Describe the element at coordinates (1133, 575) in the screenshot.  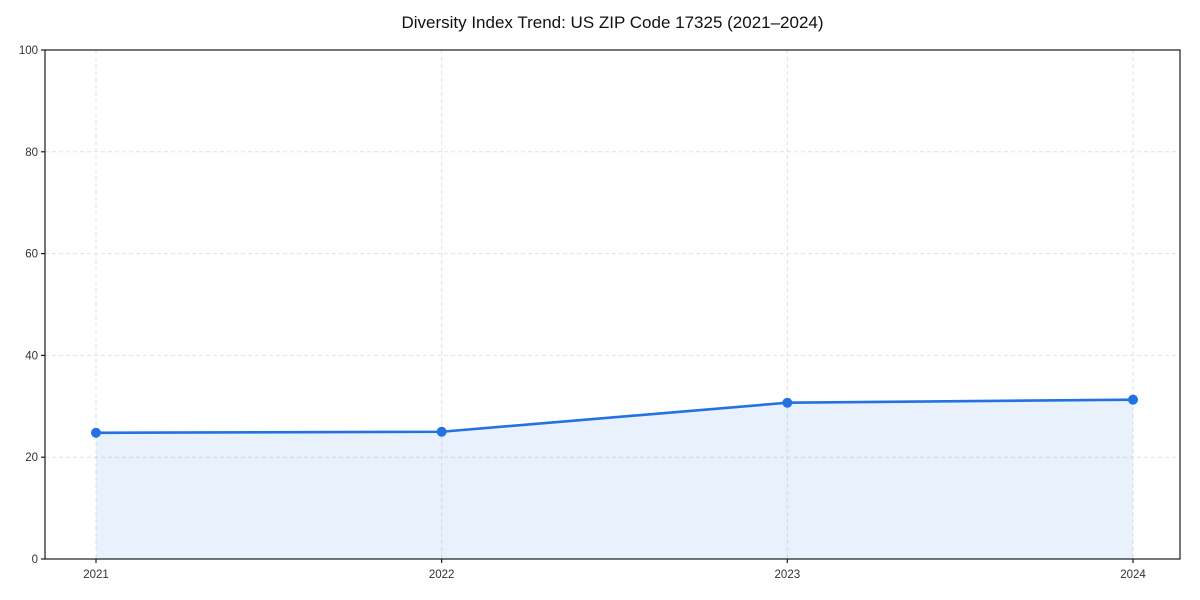
I see `x-tick-label: 2024` at that location.